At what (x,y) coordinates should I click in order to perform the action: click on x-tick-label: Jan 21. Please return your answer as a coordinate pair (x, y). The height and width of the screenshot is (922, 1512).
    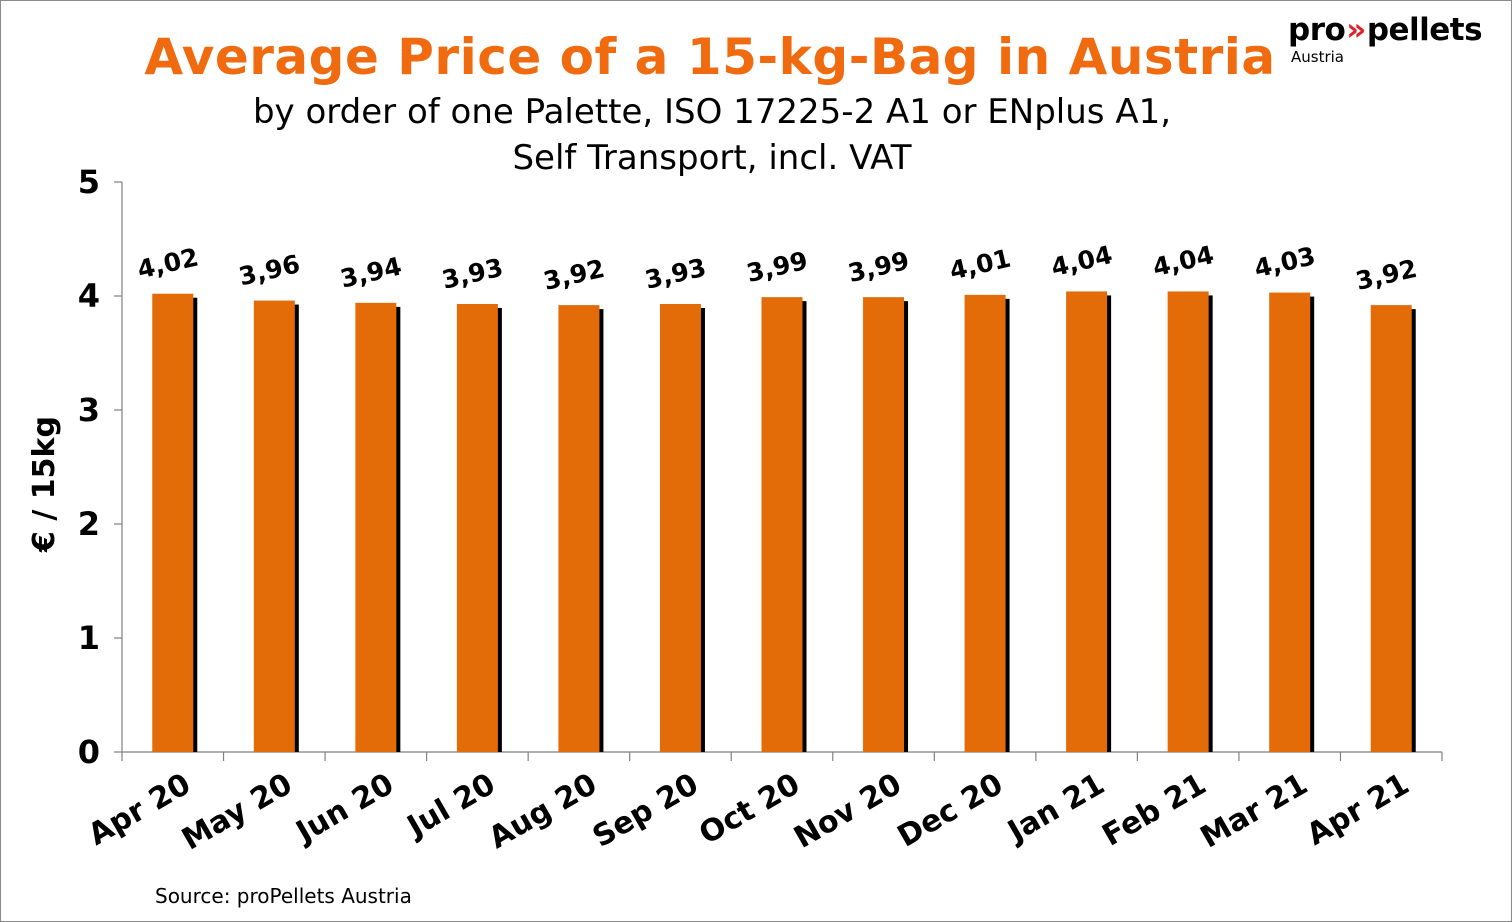
    Looking at the image, I should click on (1055, 809).